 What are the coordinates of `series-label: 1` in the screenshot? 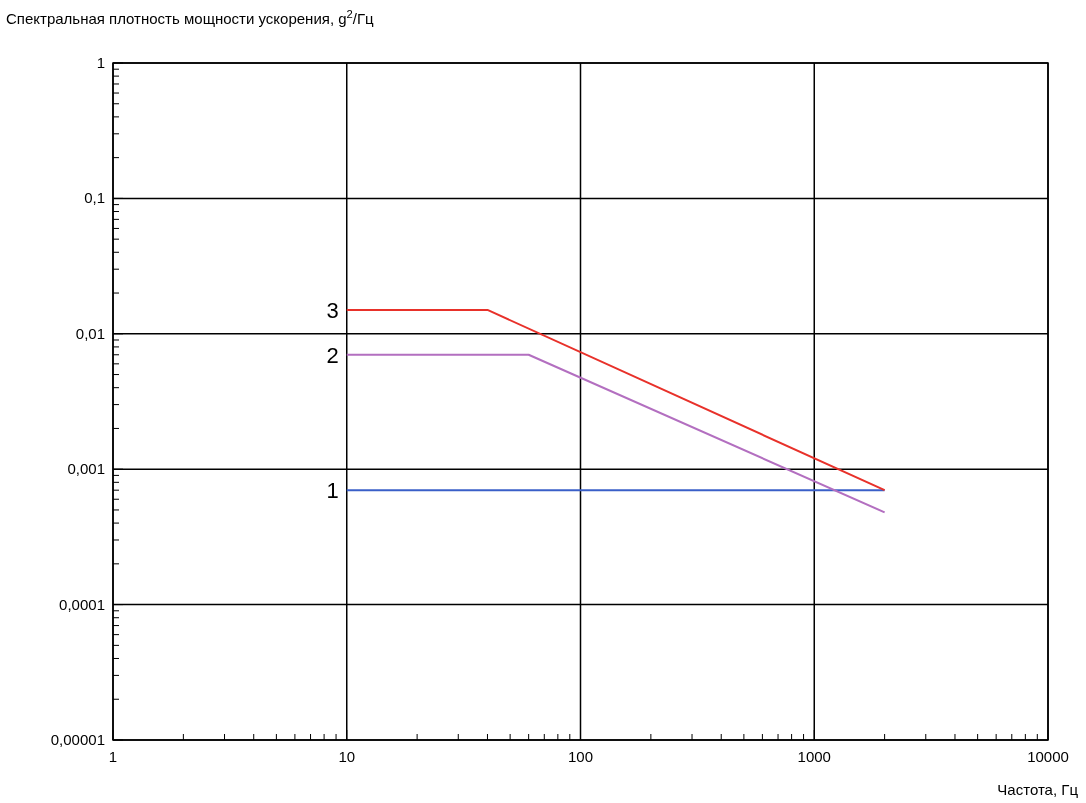 It's located at (332, 491).